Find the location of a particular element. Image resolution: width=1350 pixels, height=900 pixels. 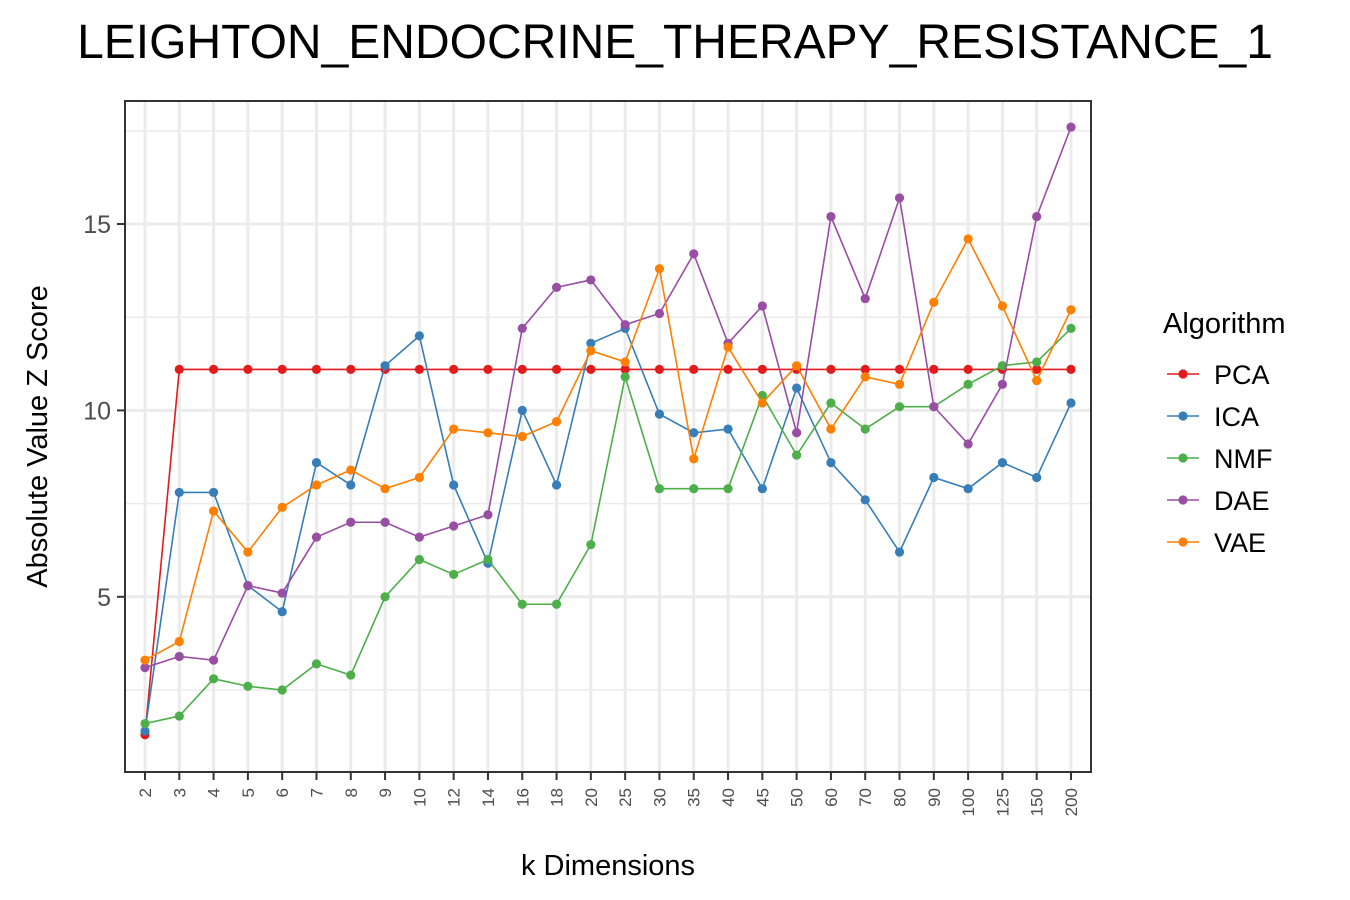

y-tick-label: 10 is located at coordinates (97, 411).